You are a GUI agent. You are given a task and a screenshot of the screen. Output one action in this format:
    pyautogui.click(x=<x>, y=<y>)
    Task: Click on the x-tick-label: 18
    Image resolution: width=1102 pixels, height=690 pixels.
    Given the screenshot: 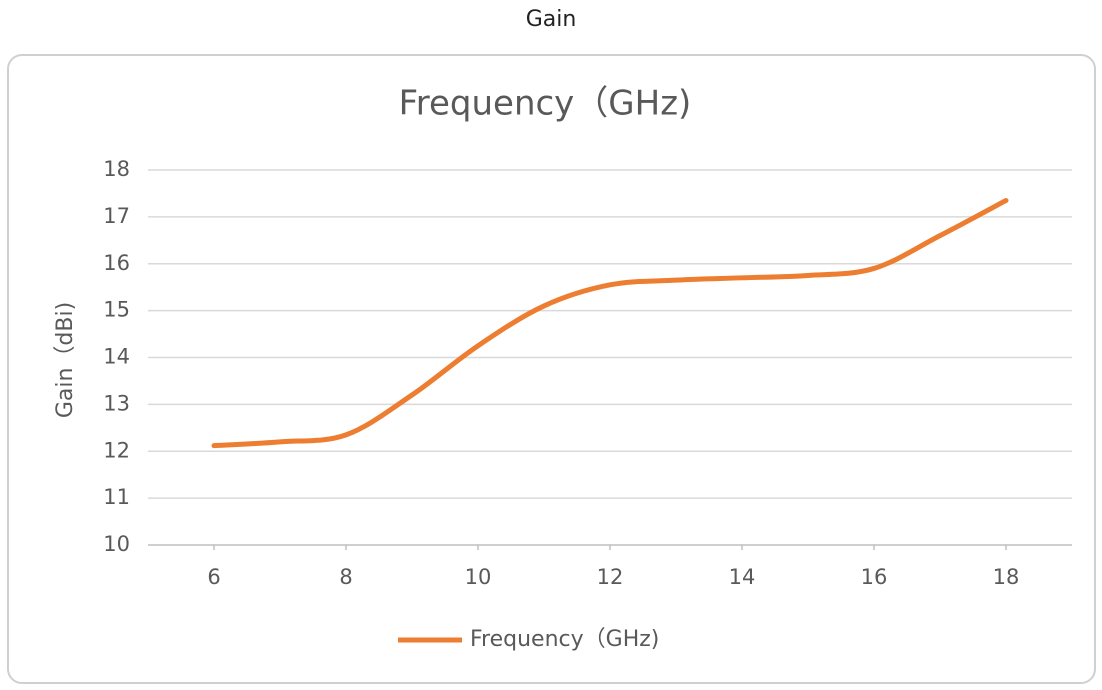 What is the action you would take?
    pyautogui.click(x=1006, y=577)
    